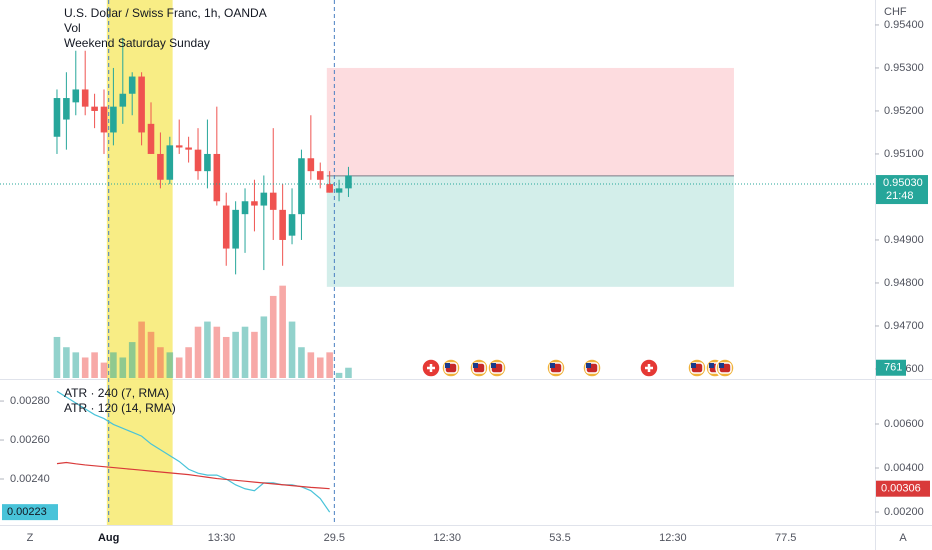  What do you see at coordinates (900, 196) in the screenshot?
I see `countdown-label: 21:48` at bounding box center [900, 196].